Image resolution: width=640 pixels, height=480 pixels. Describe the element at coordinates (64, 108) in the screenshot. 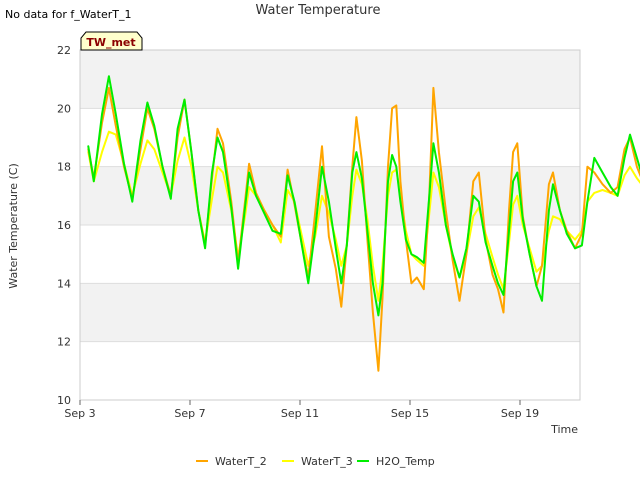

I see `y-tick-label: 20` at that location.